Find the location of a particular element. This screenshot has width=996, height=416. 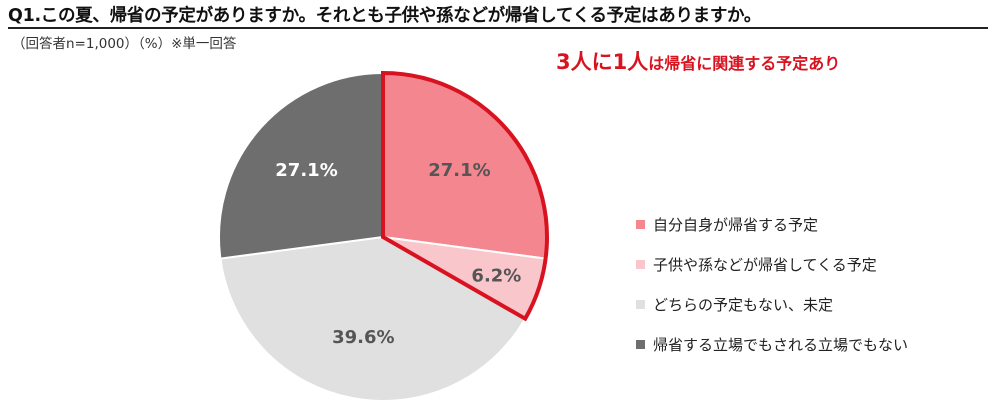

highlight-outline is located at coordinates (465, 196).